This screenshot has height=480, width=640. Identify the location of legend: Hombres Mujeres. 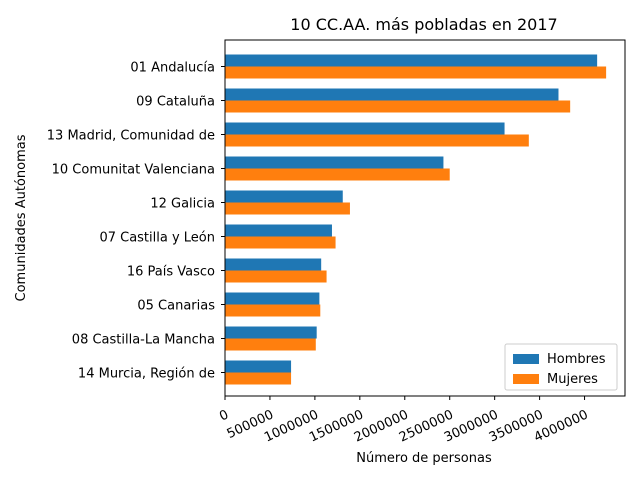
(561, 367).